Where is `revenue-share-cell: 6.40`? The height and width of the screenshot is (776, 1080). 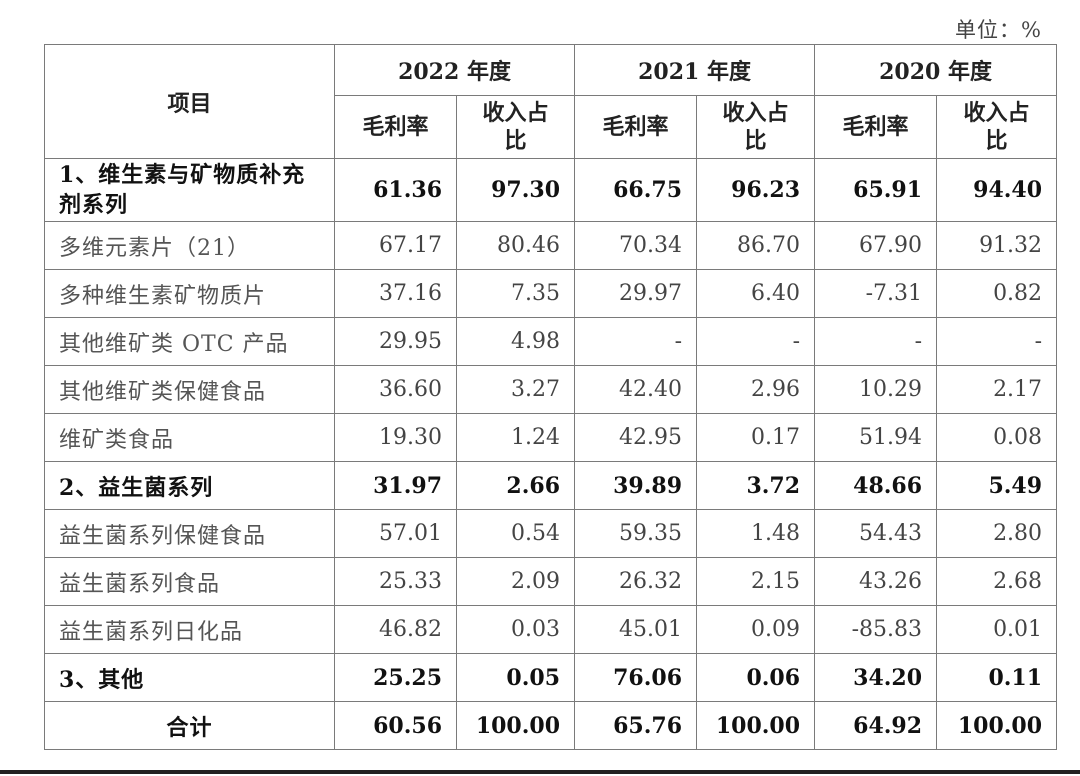 revenue-share-cell: 6.40 is located at coordinates (756, 293).